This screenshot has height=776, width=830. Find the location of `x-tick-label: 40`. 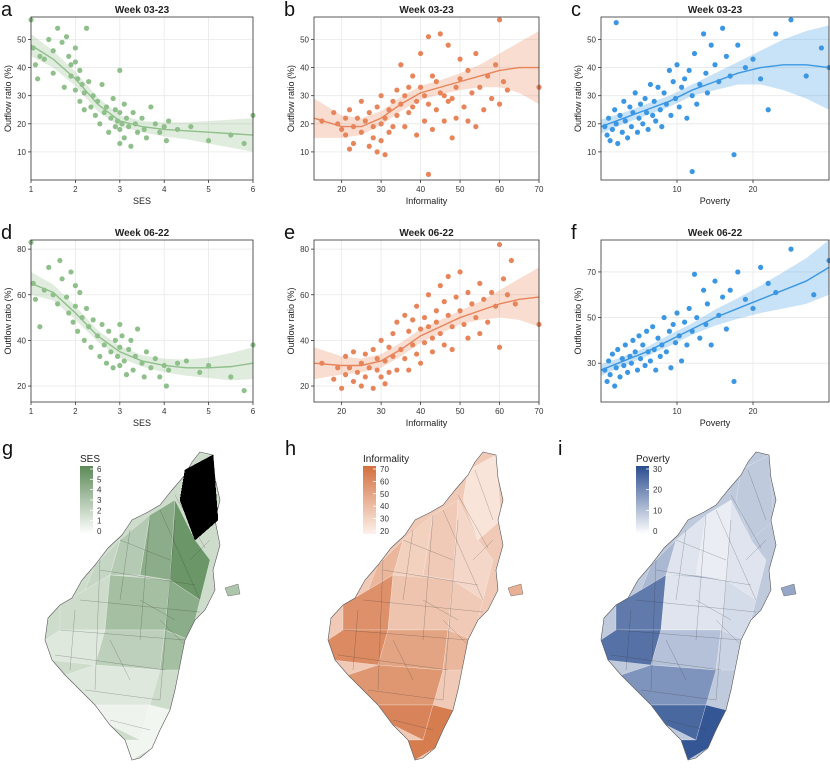

x-tick-label: 40 is located at coordinates (420, 189).